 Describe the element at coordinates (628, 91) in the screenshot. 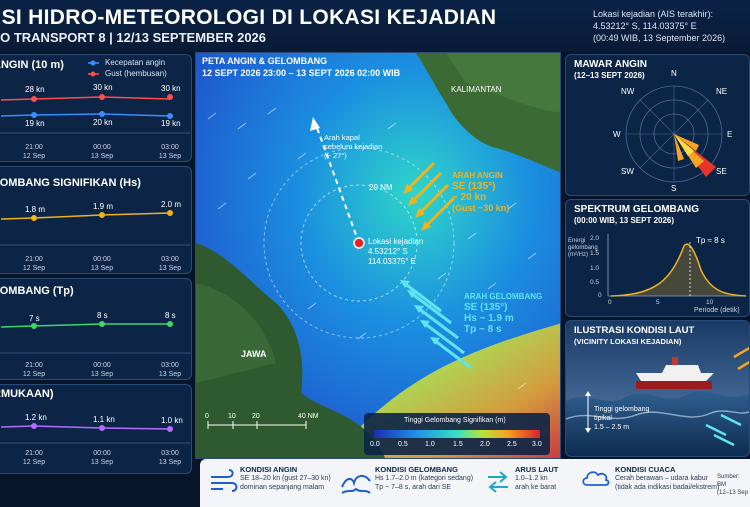

I see `rose-dir-nw: NW` at that location.